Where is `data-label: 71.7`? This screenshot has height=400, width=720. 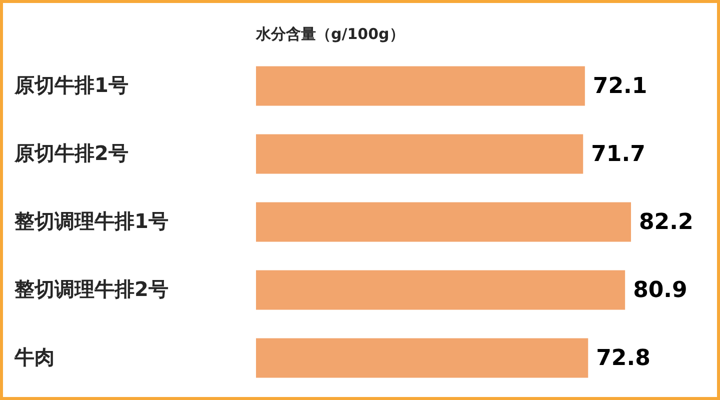 data-label: 71.7 is located at coordinates (618, 154).